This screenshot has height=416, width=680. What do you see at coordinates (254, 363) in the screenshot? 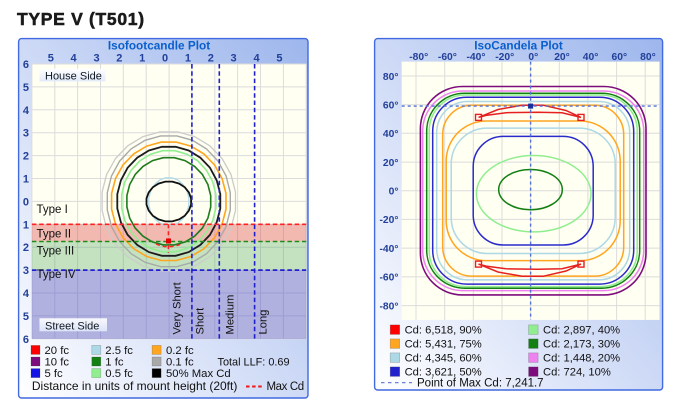
I see `svg-text: Total LLF: 0.69` at bounding box center [254, 363].